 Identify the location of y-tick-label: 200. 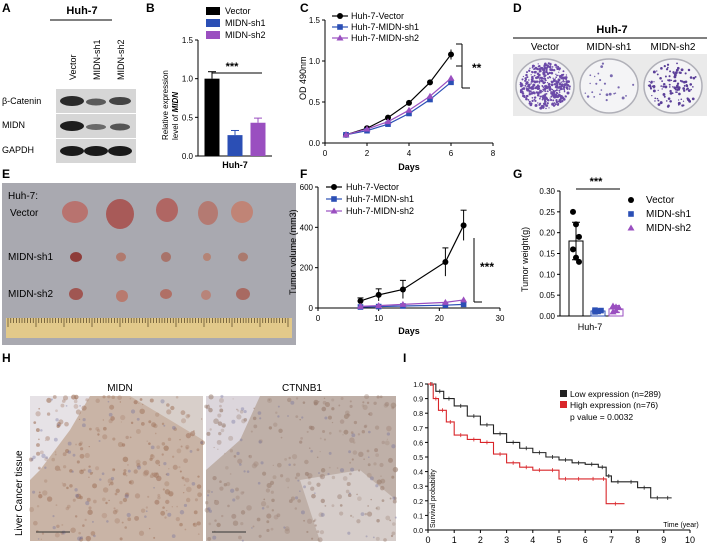
(307, 268).